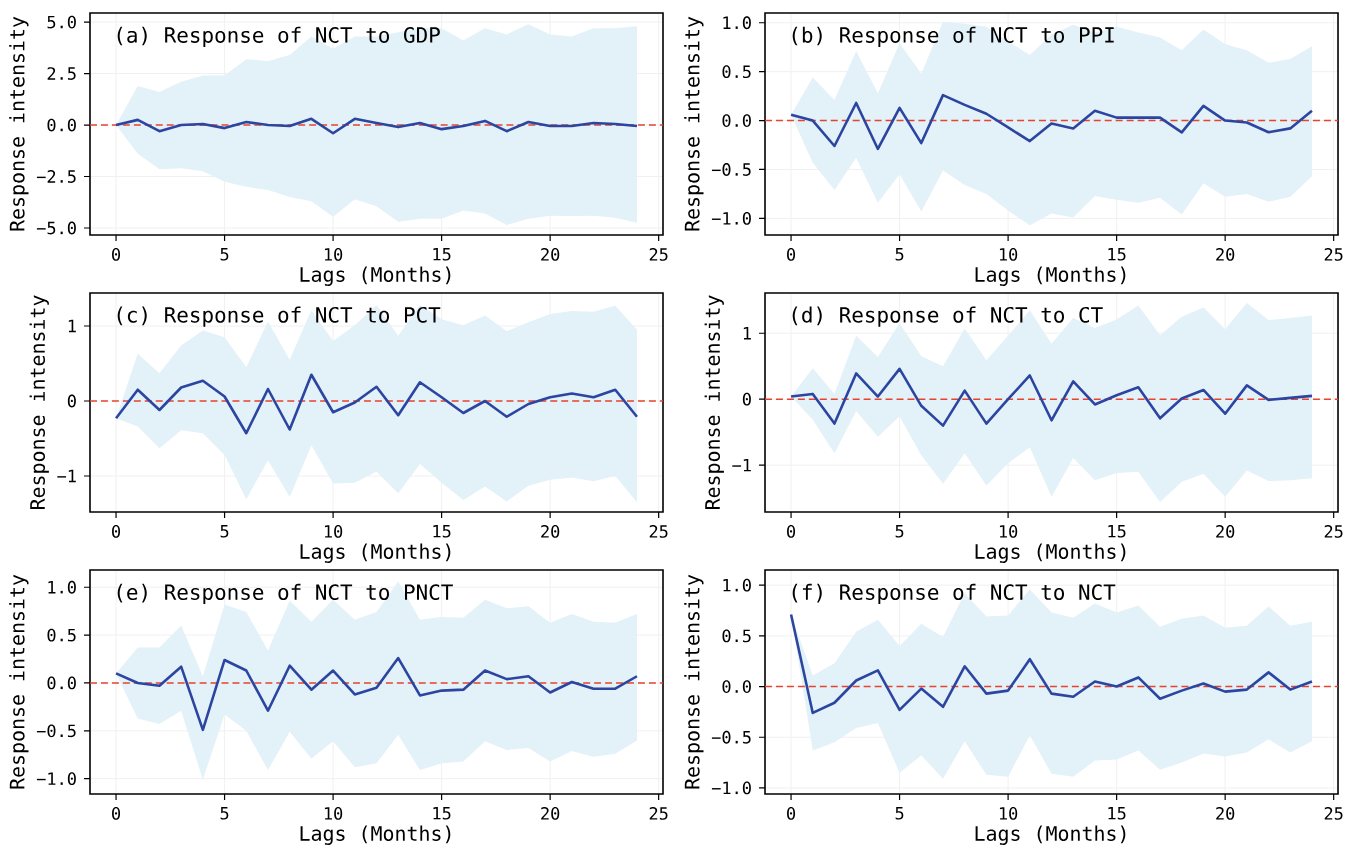 This screenshot has height=850, width=1350. I want to click on y-tick-label: 5.0, so click(61, 22).